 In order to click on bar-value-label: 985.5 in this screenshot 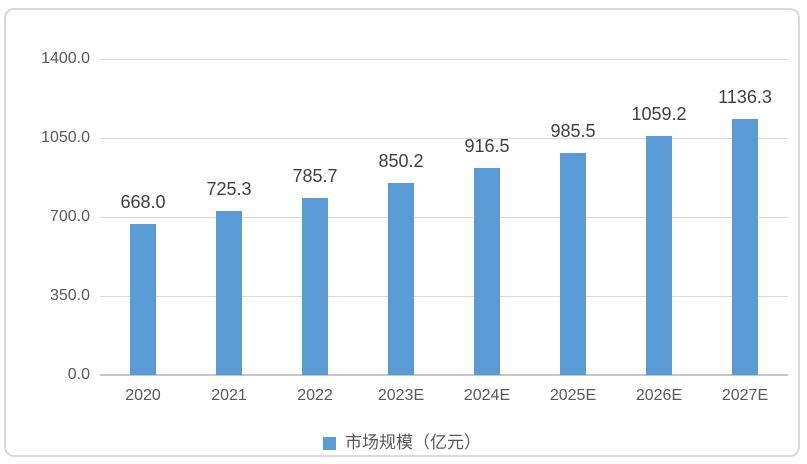, I will do `click(573, 130)`.